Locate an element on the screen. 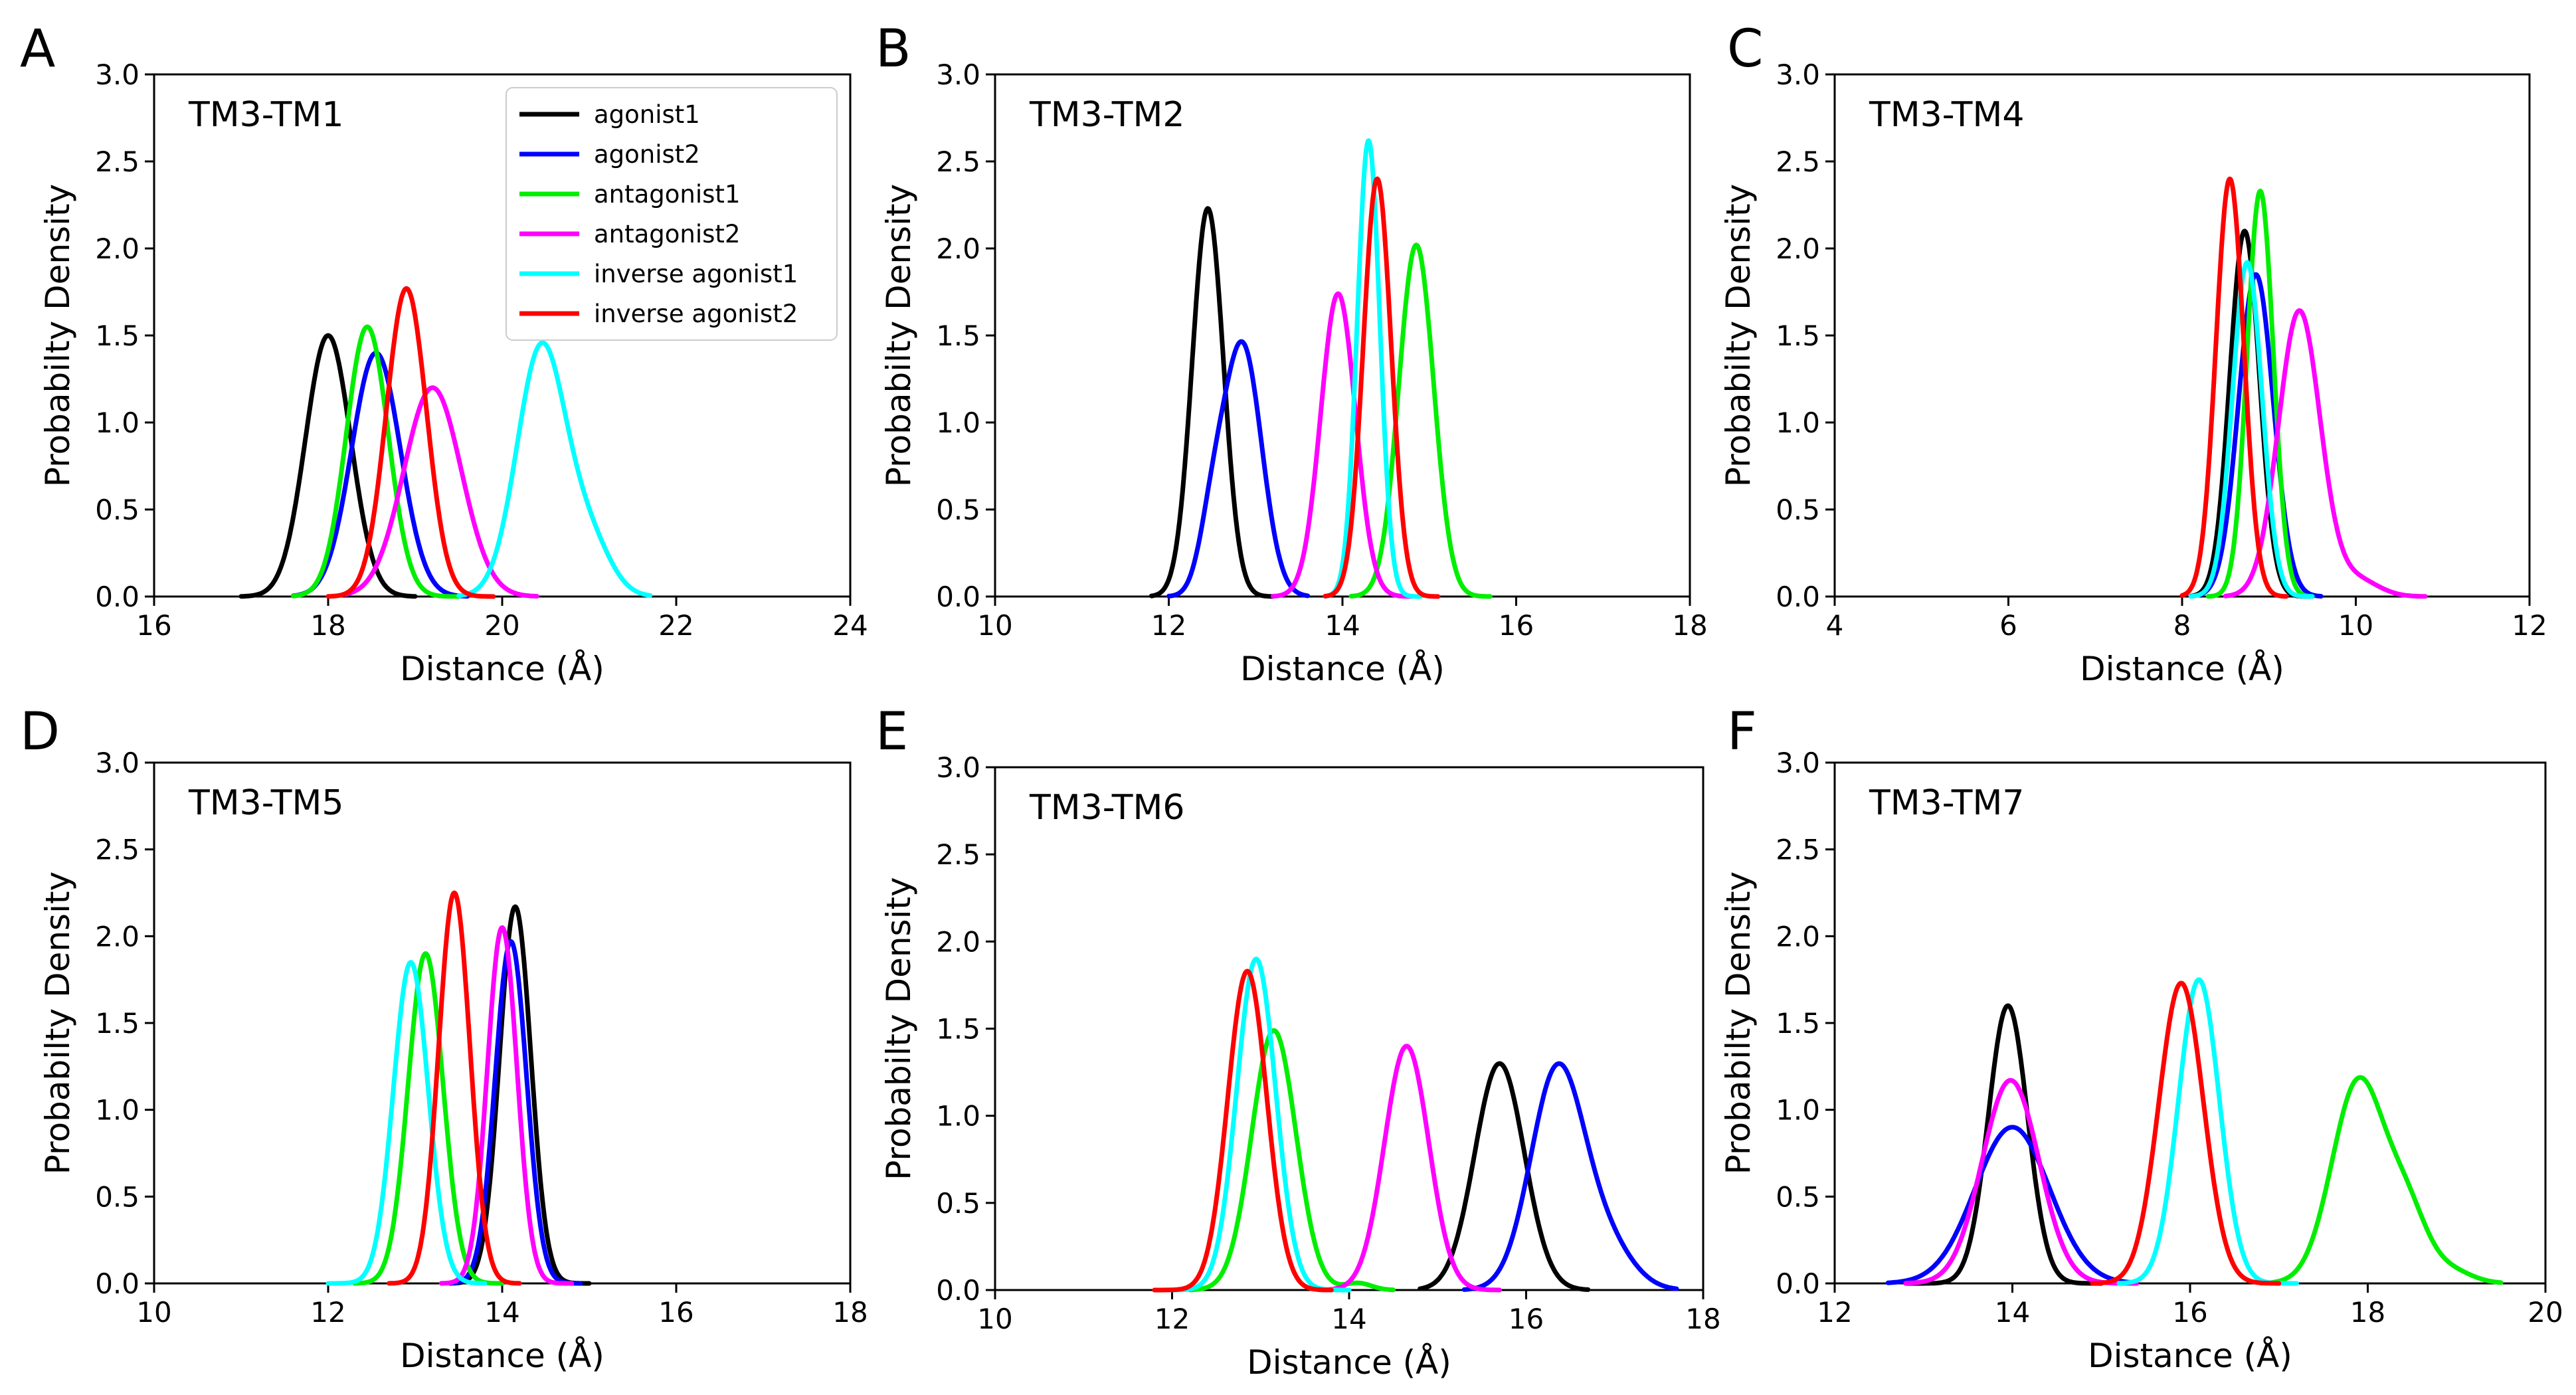  legend-label-antagonist2: antagonist2 is located at coordinates (667, 234).